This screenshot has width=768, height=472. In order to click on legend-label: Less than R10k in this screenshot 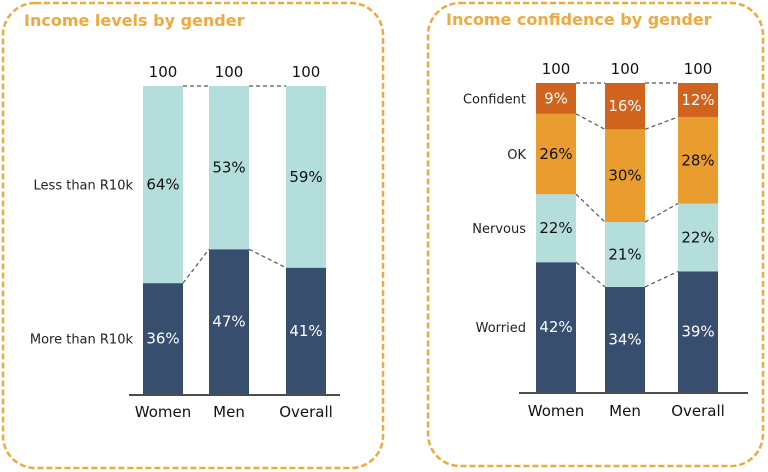, I will do `click(84, 186)`.